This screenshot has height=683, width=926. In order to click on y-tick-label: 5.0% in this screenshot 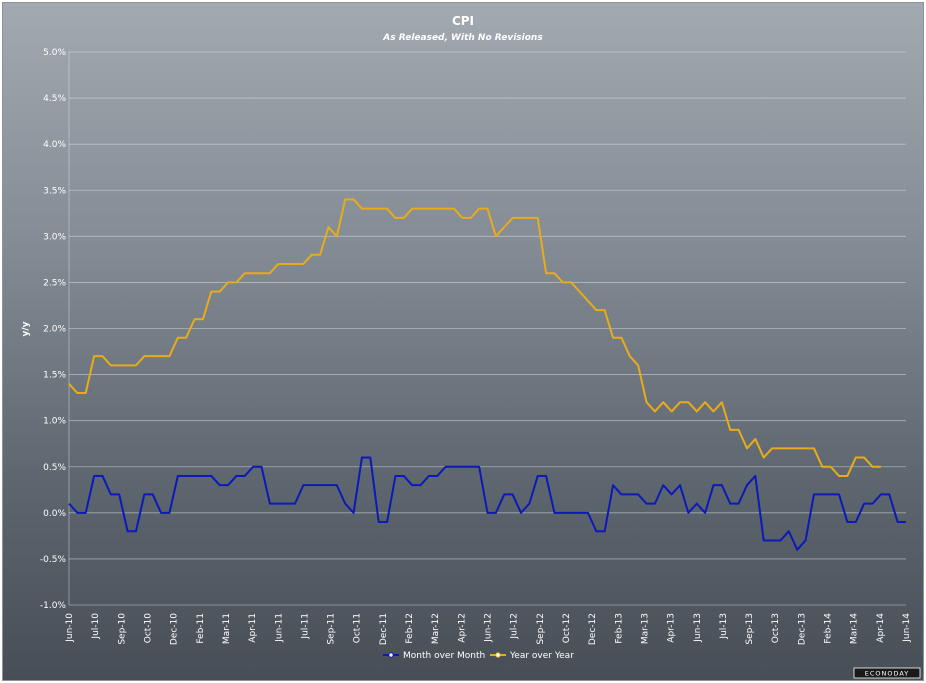, I will do `click(54, 53)`.